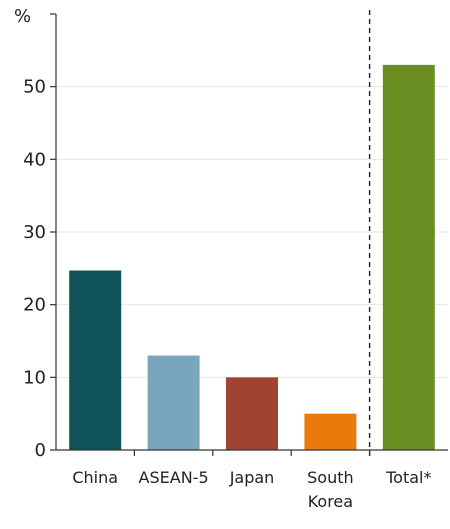 This screenshot has width=450, height=529. I want to click on y-tick-label: 40, so click(34, 159).